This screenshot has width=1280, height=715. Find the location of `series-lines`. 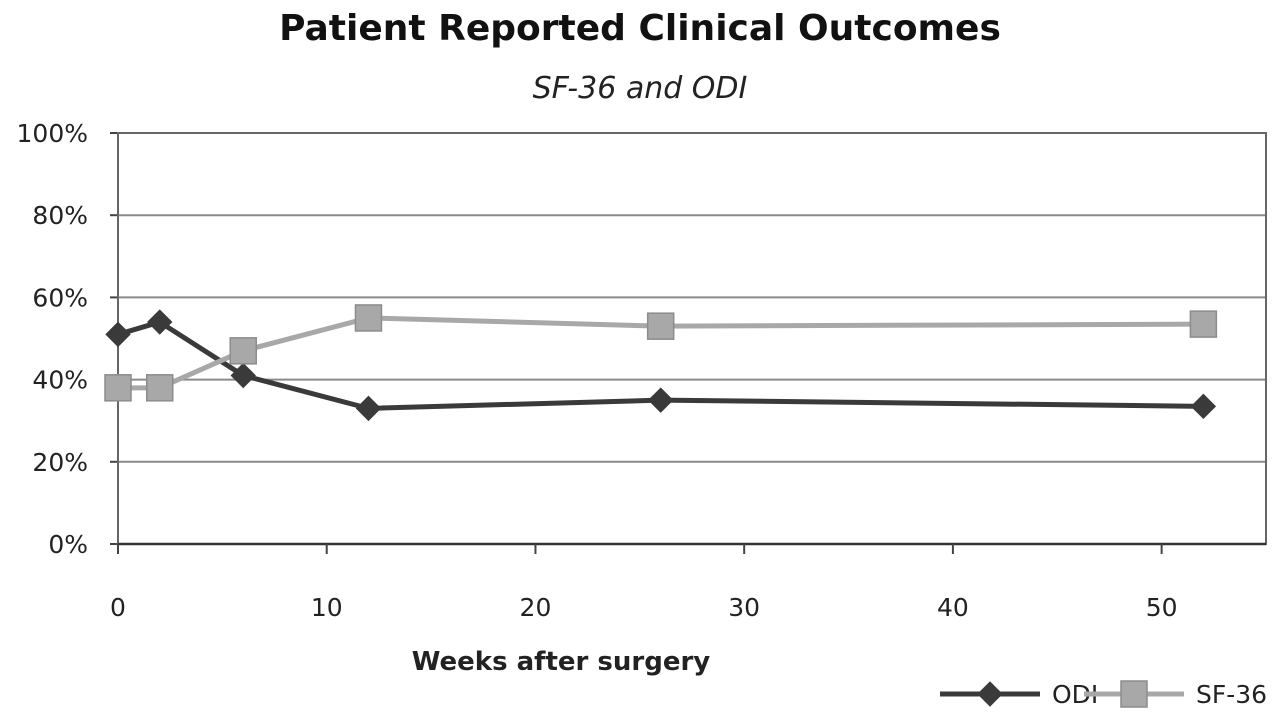

series-lines is located at coordinates (661, 363).